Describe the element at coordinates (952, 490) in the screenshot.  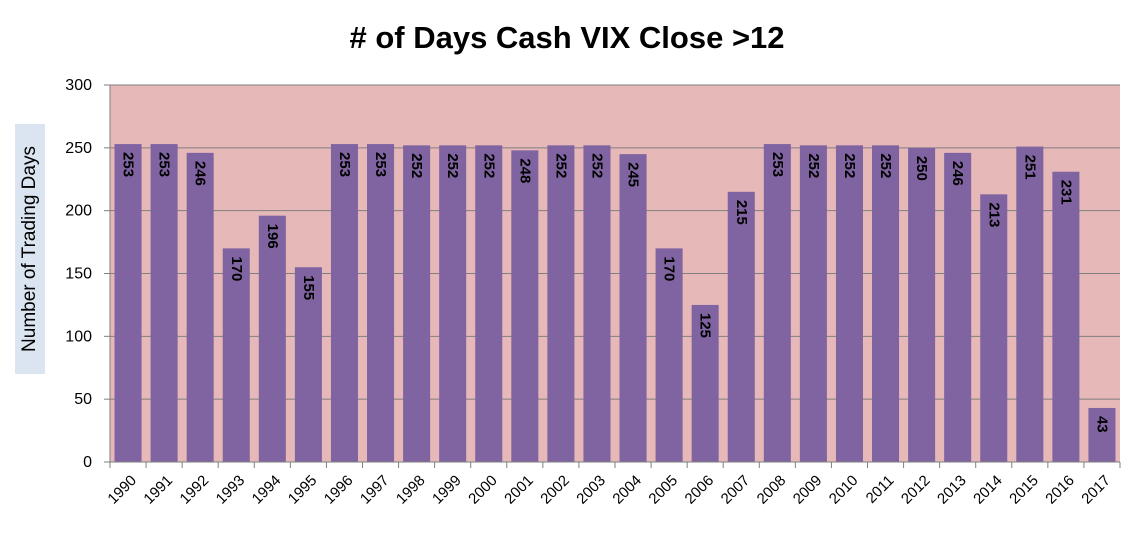
I see `x-tick-label: 2013` at that location.